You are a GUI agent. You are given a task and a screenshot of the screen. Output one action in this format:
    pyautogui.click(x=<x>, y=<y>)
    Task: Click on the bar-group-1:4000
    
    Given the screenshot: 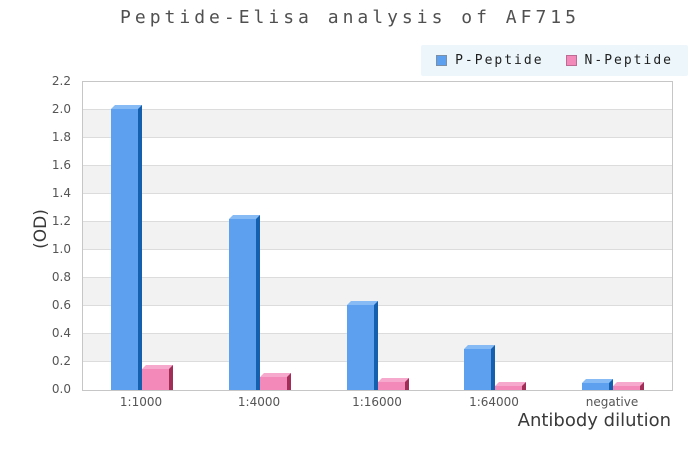 What is the action you would take?
    pyautogui.click(x=260, y=236)
    